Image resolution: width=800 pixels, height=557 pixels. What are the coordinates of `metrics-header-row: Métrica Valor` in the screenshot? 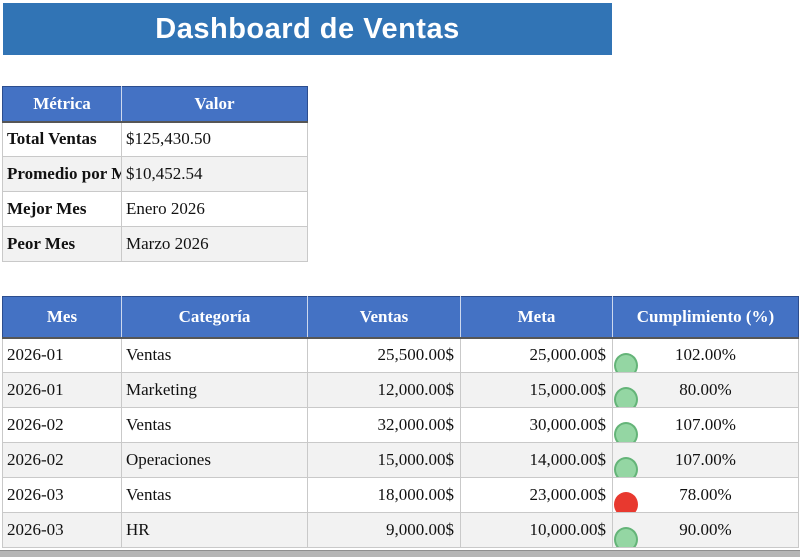 It's located at (155, 104).